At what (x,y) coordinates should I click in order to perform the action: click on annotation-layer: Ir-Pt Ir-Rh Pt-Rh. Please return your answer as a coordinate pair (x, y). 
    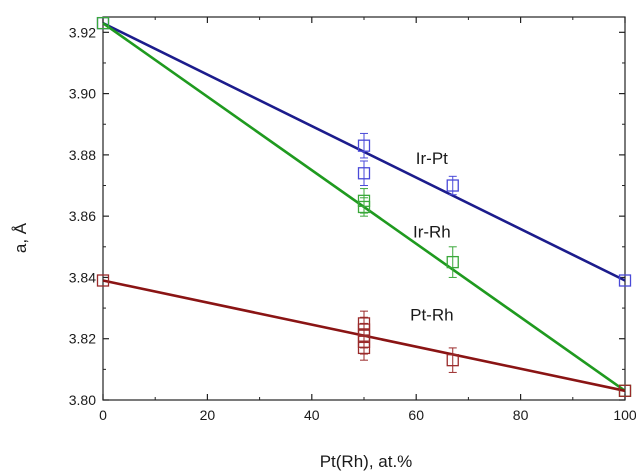
    Looking at the image, I should click on (431, 236).